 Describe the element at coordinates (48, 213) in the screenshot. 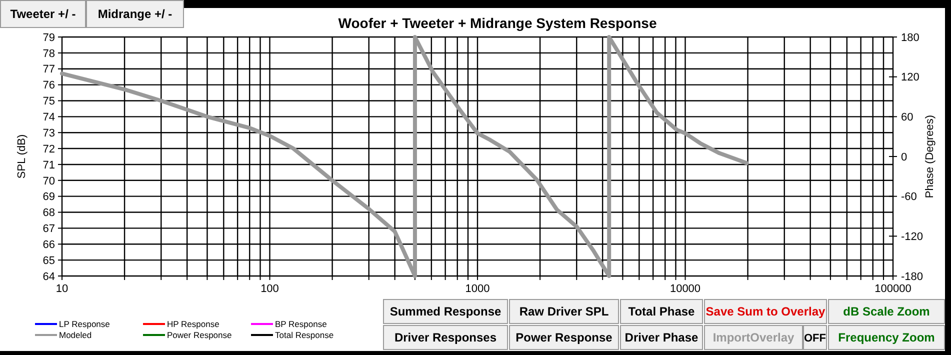

I see `y-tick-label: 68` at that location.